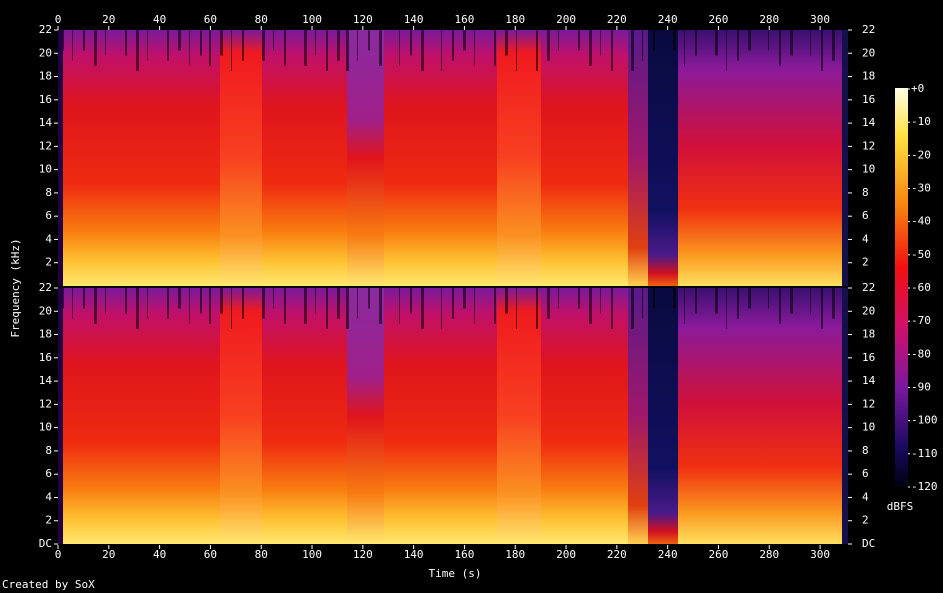 The height and width of the screenshot is (593, 943). What do you see at coordinates (515, 554) in the screenshot?
I see `x-tick-label-bottom: 180` at bounding box center [515, 554].